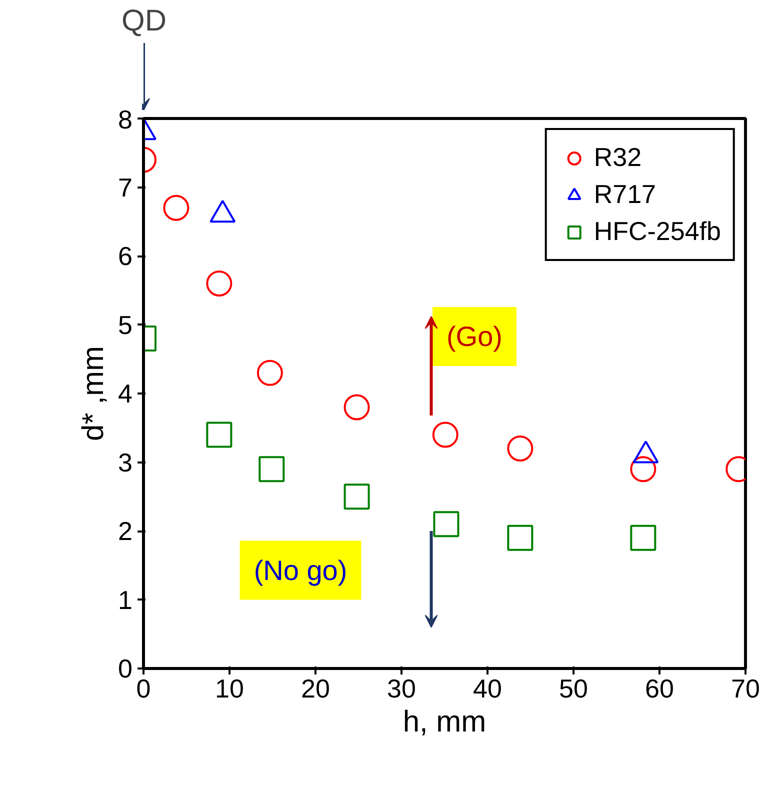  I want to click on x-tick-label: 40, so click(487, 689).